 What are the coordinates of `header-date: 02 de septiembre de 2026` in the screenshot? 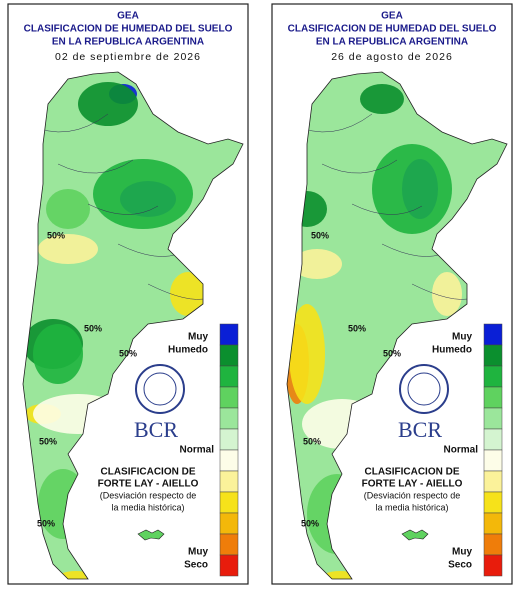 It's located at (128, 57).